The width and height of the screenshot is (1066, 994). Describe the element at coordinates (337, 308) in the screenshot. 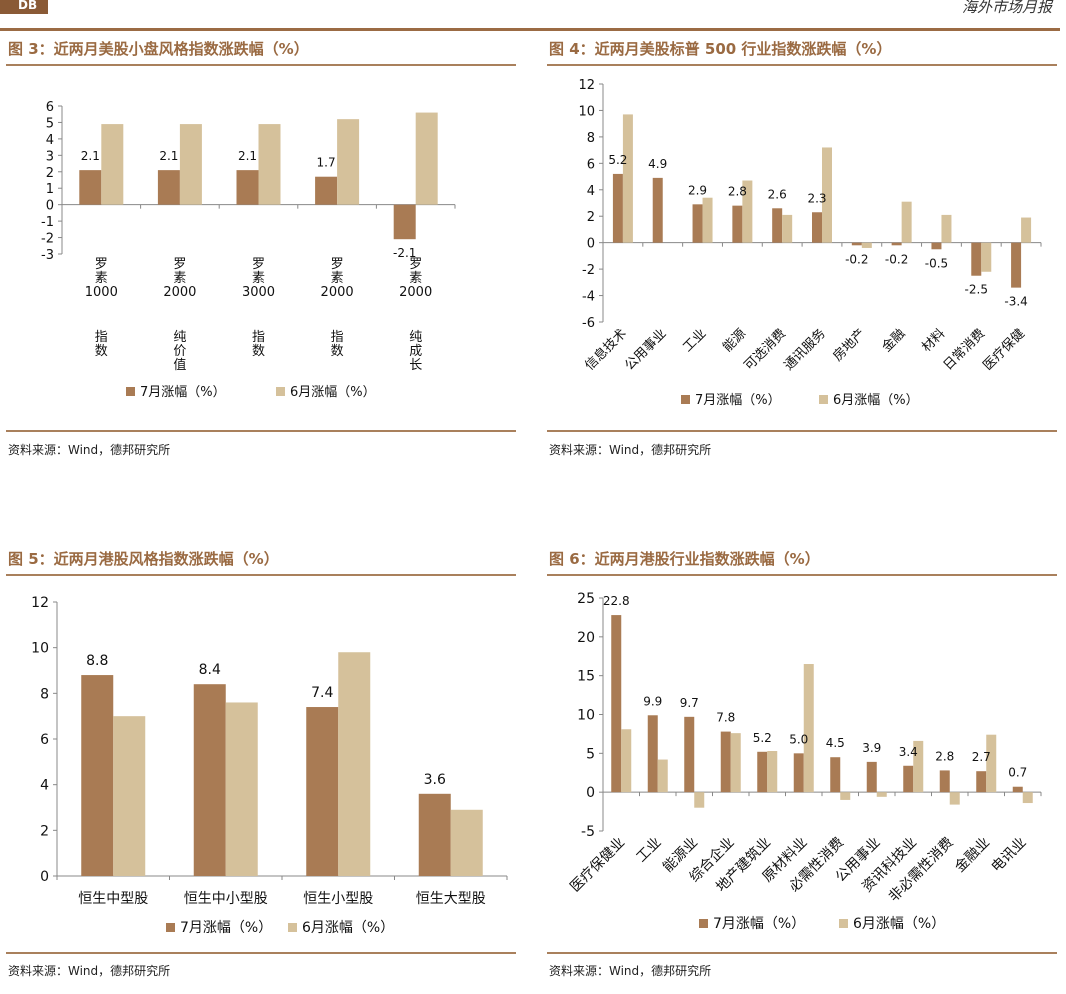

I see `x-tick-label: 罗素 2000 指数` at that location.